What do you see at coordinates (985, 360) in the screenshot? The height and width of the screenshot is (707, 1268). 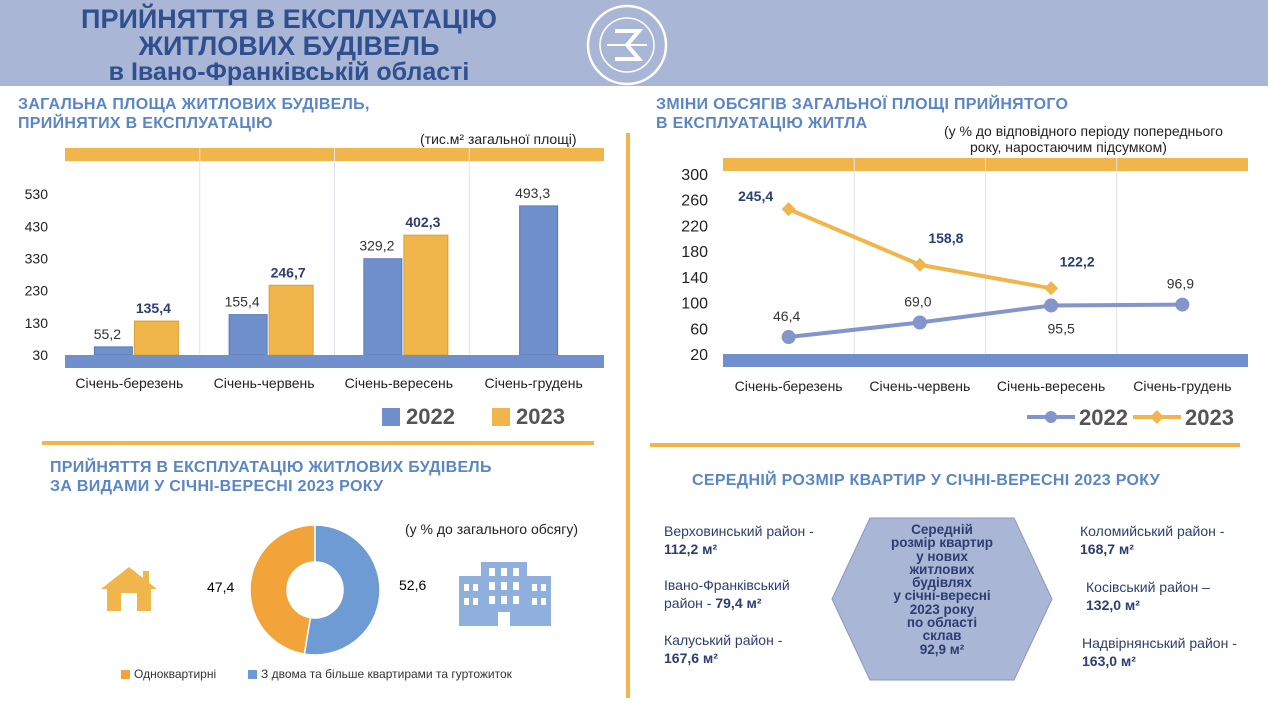 I see `line-bottom-band` at bounding box center [985, 360].